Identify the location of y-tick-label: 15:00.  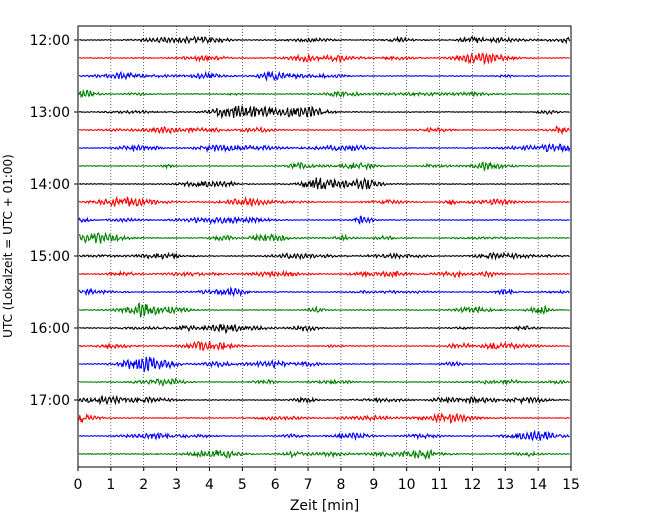
(50, 257).